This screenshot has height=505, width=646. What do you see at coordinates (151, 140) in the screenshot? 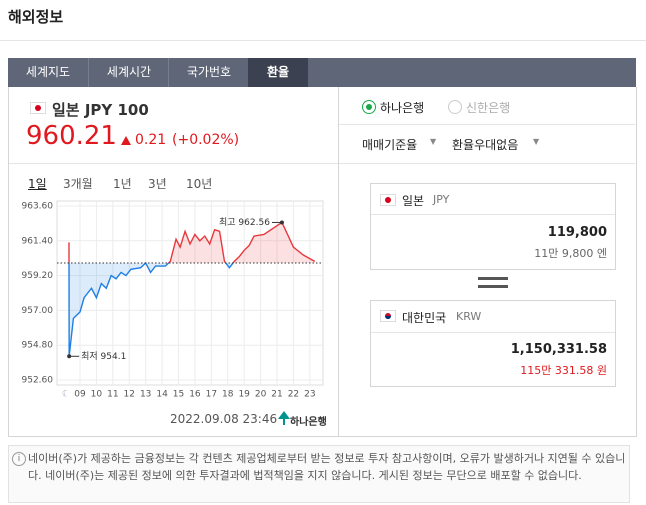
I see `change: 0.21` at bounding box center [151, 140].